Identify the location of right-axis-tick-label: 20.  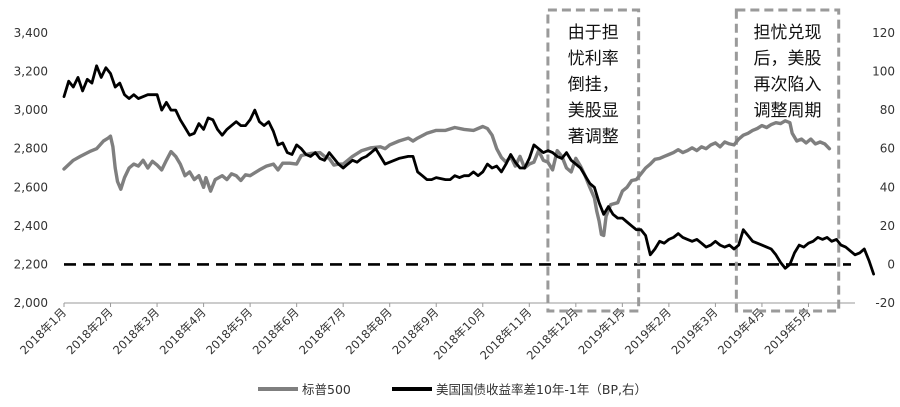
(887, 226).